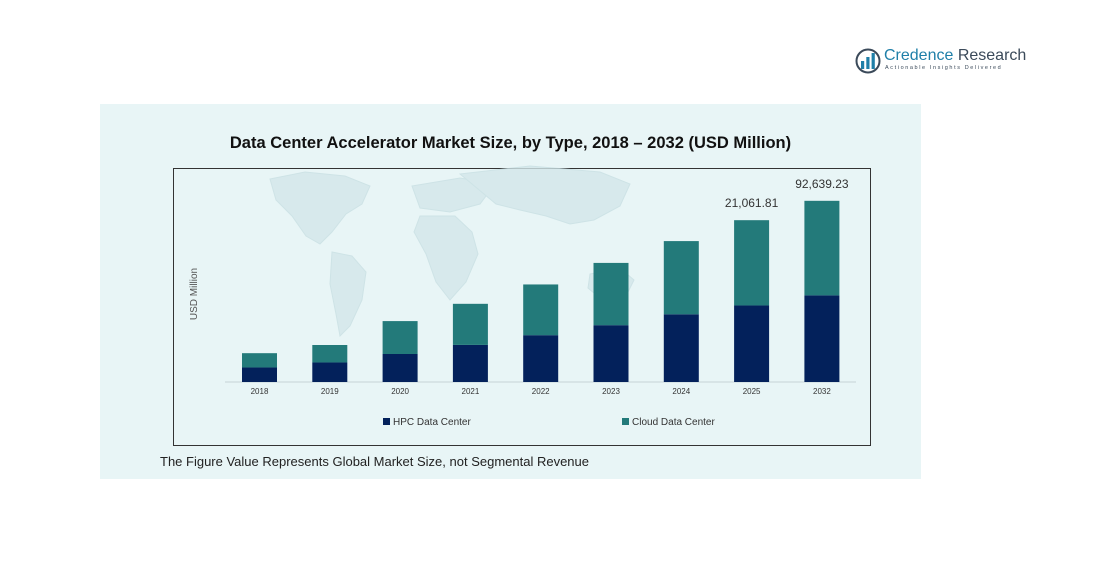  I want to click on brand-name-part2: Research, so click(992, 55).